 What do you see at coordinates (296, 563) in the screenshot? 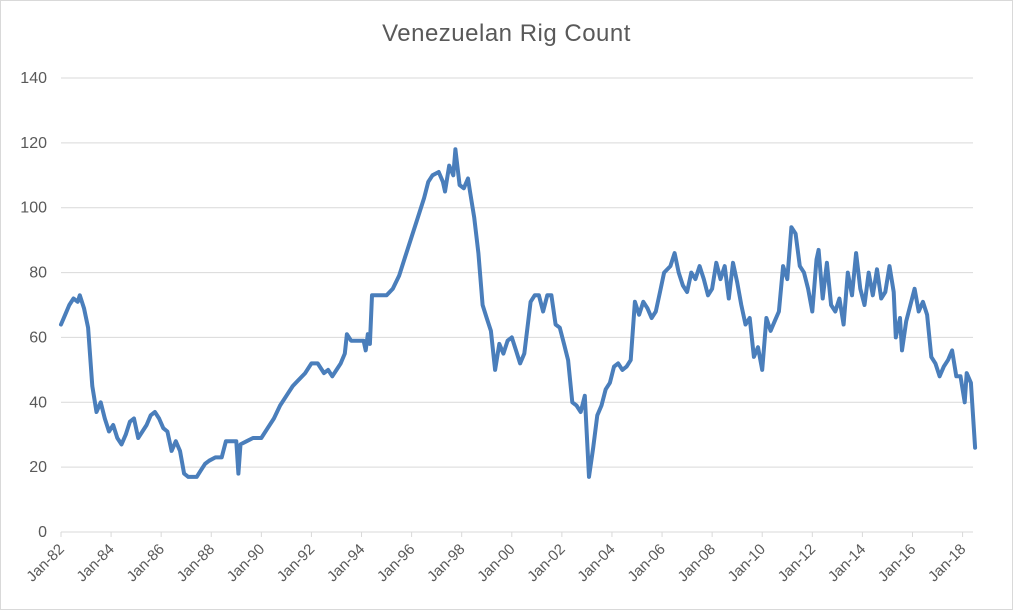
I see `x-tick-label: Jan-92` at bounding box center [296, 563].